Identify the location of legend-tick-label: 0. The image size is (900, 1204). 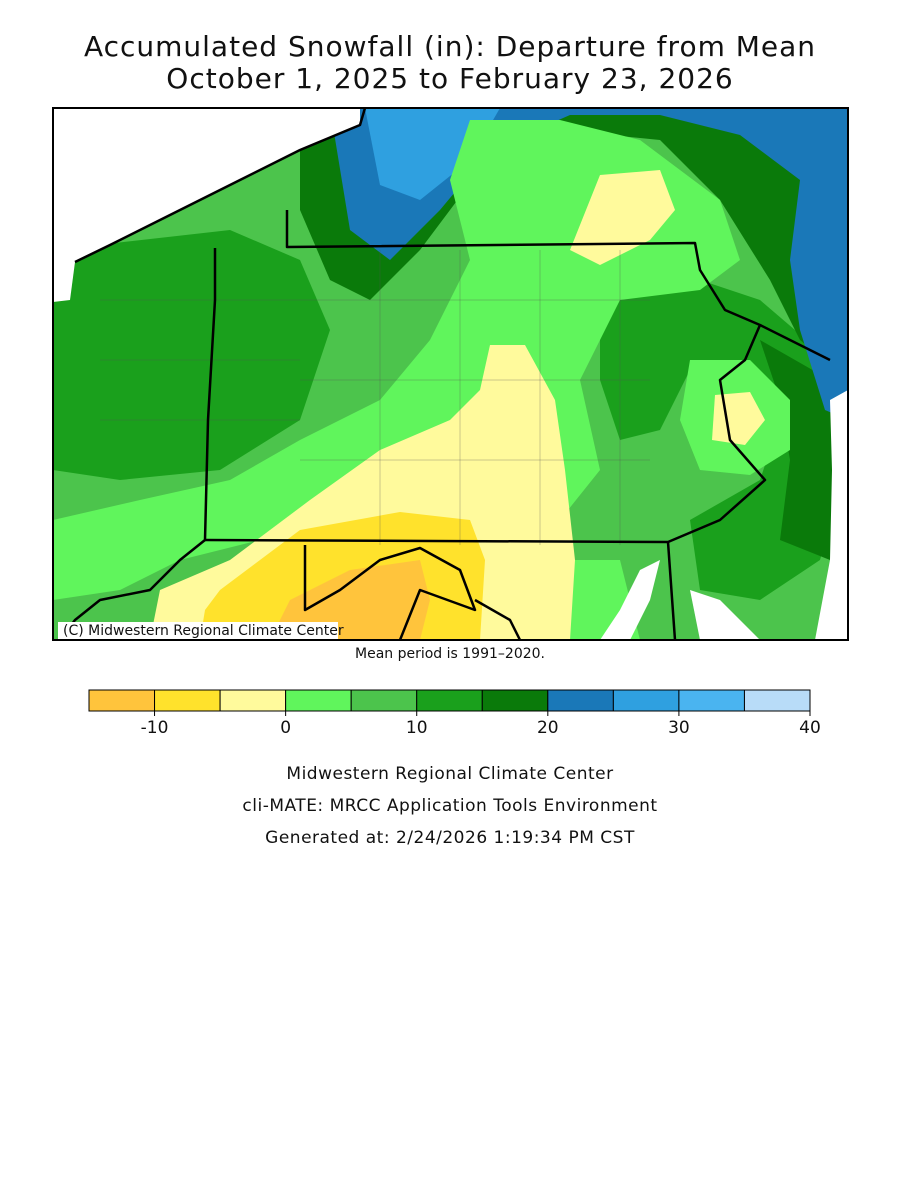
(285, 728).